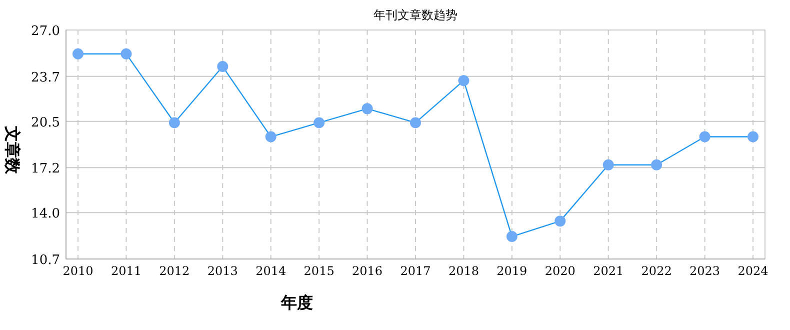 The width and height of the screenshot is (790, 330). Describe the element at coordinates (608, 271) in the screenshot. I see `x-tick-label: 2021` at that location.